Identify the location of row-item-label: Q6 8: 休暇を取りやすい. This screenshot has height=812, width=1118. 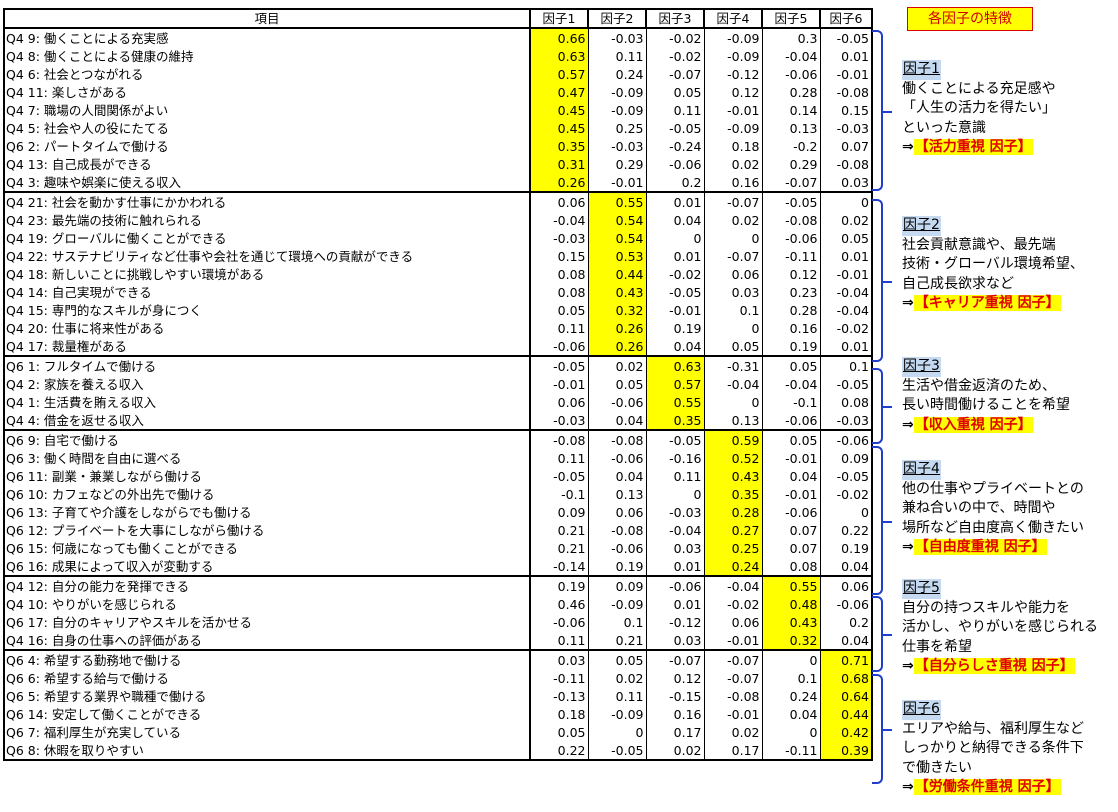
(267, 751).